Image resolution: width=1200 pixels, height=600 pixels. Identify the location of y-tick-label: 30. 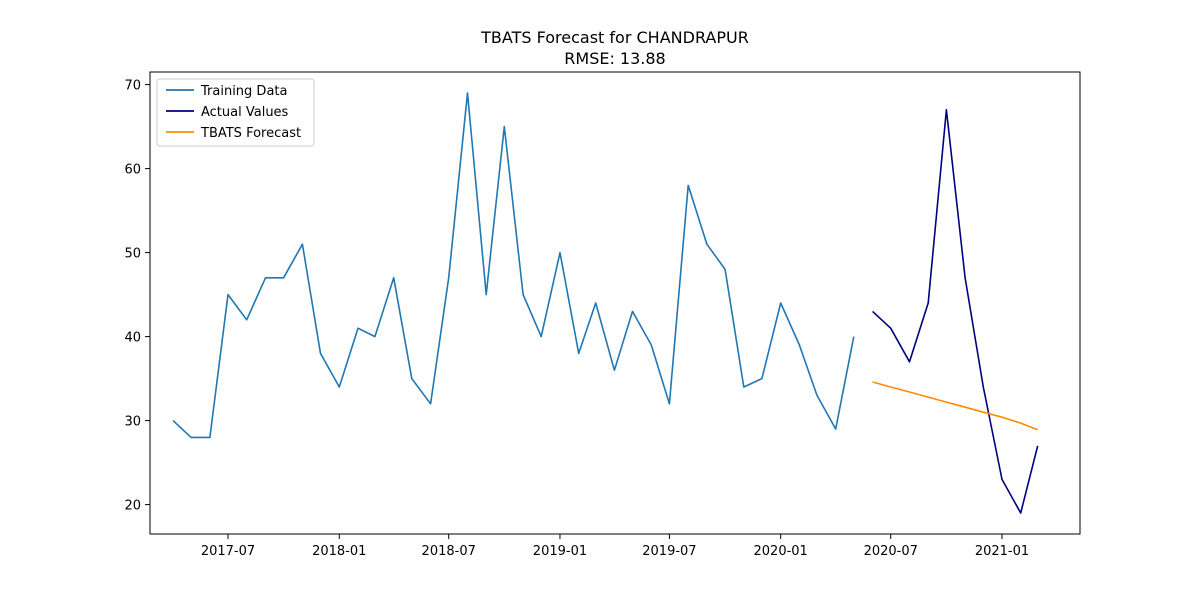
(132, 422).